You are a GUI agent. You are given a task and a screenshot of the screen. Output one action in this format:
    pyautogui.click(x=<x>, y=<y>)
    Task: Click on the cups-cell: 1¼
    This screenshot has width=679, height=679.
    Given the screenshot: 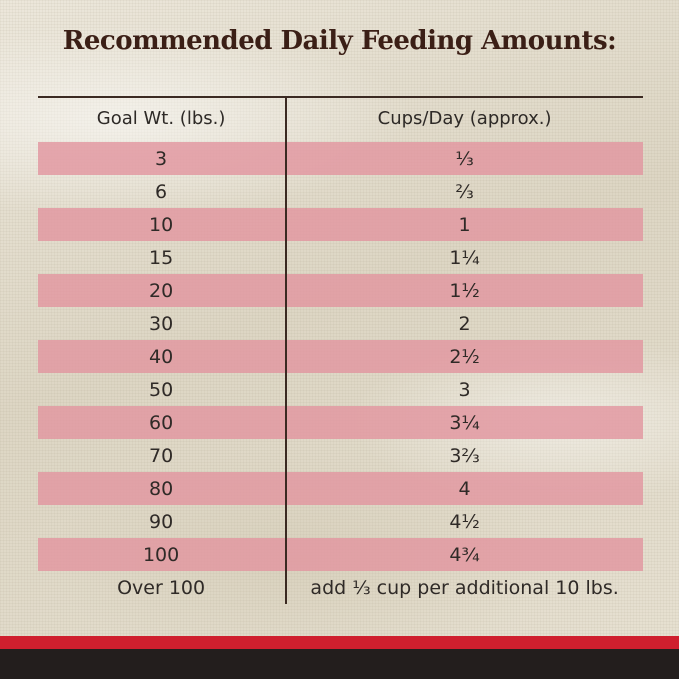 What is the action you would take?
    pyautogui.click(x=464, y=257)
    